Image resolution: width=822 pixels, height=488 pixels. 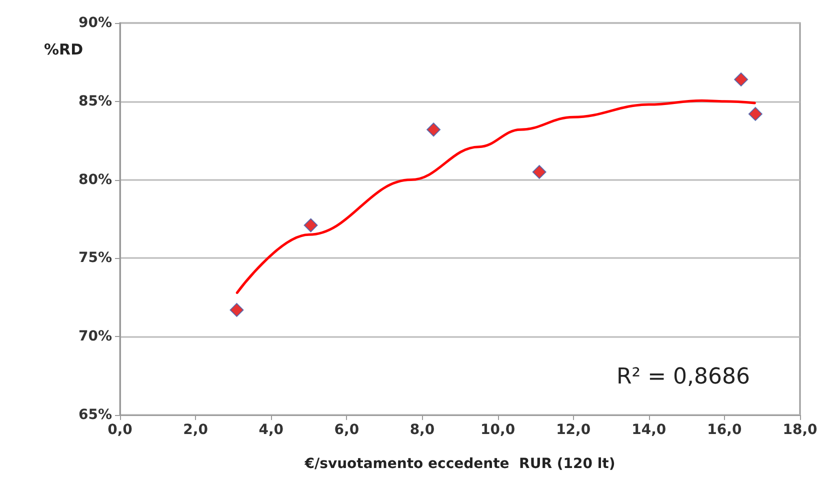 I want to click on y-tick-label: 80%, so click(x=95, y=180).